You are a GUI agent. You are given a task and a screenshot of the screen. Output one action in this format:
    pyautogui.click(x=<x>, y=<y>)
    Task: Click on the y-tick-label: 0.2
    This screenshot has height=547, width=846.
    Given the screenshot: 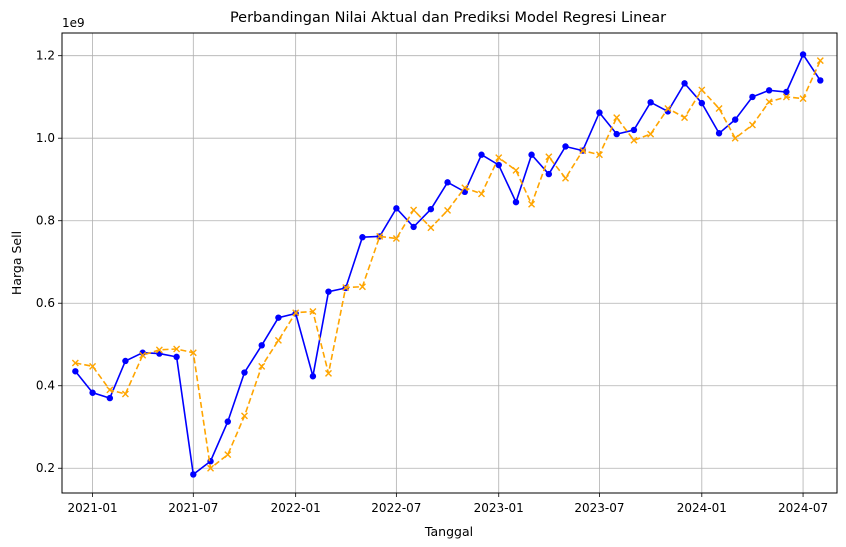 What is the action you would take?
    pyautogui.click(x=45, y=468)
    